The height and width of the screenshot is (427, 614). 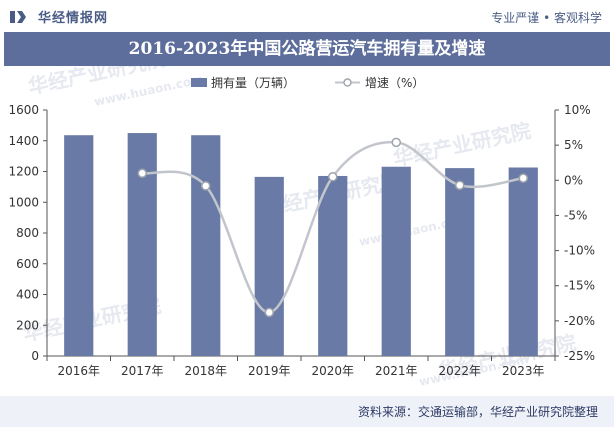 What do you see at coordinates (523, 261) in the screenshot?
I see `bar-2023年` at bounding box center [523, 261].